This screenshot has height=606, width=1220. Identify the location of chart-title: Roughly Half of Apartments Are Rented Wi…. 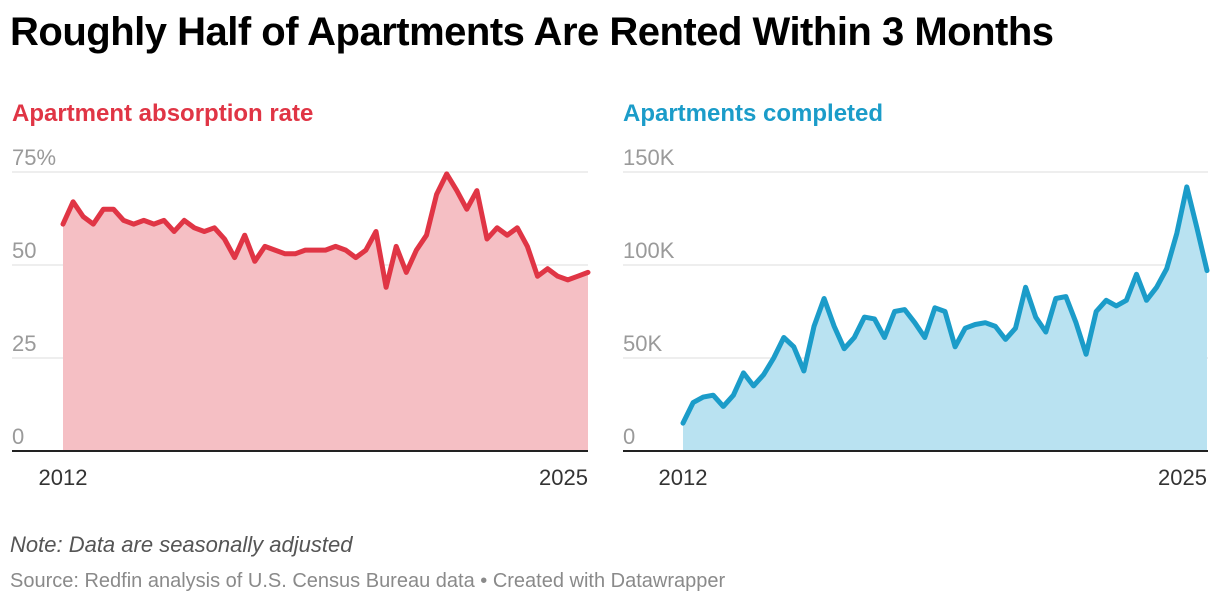
(532, 32).